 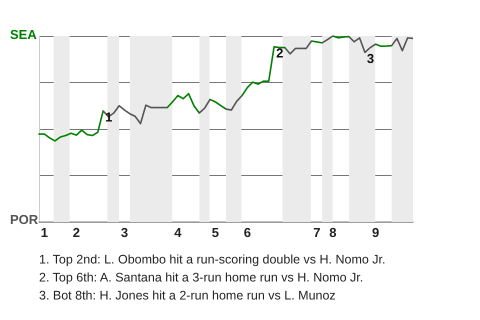 I want to click on x-tick-label: 5, so click(x=215, y=232).